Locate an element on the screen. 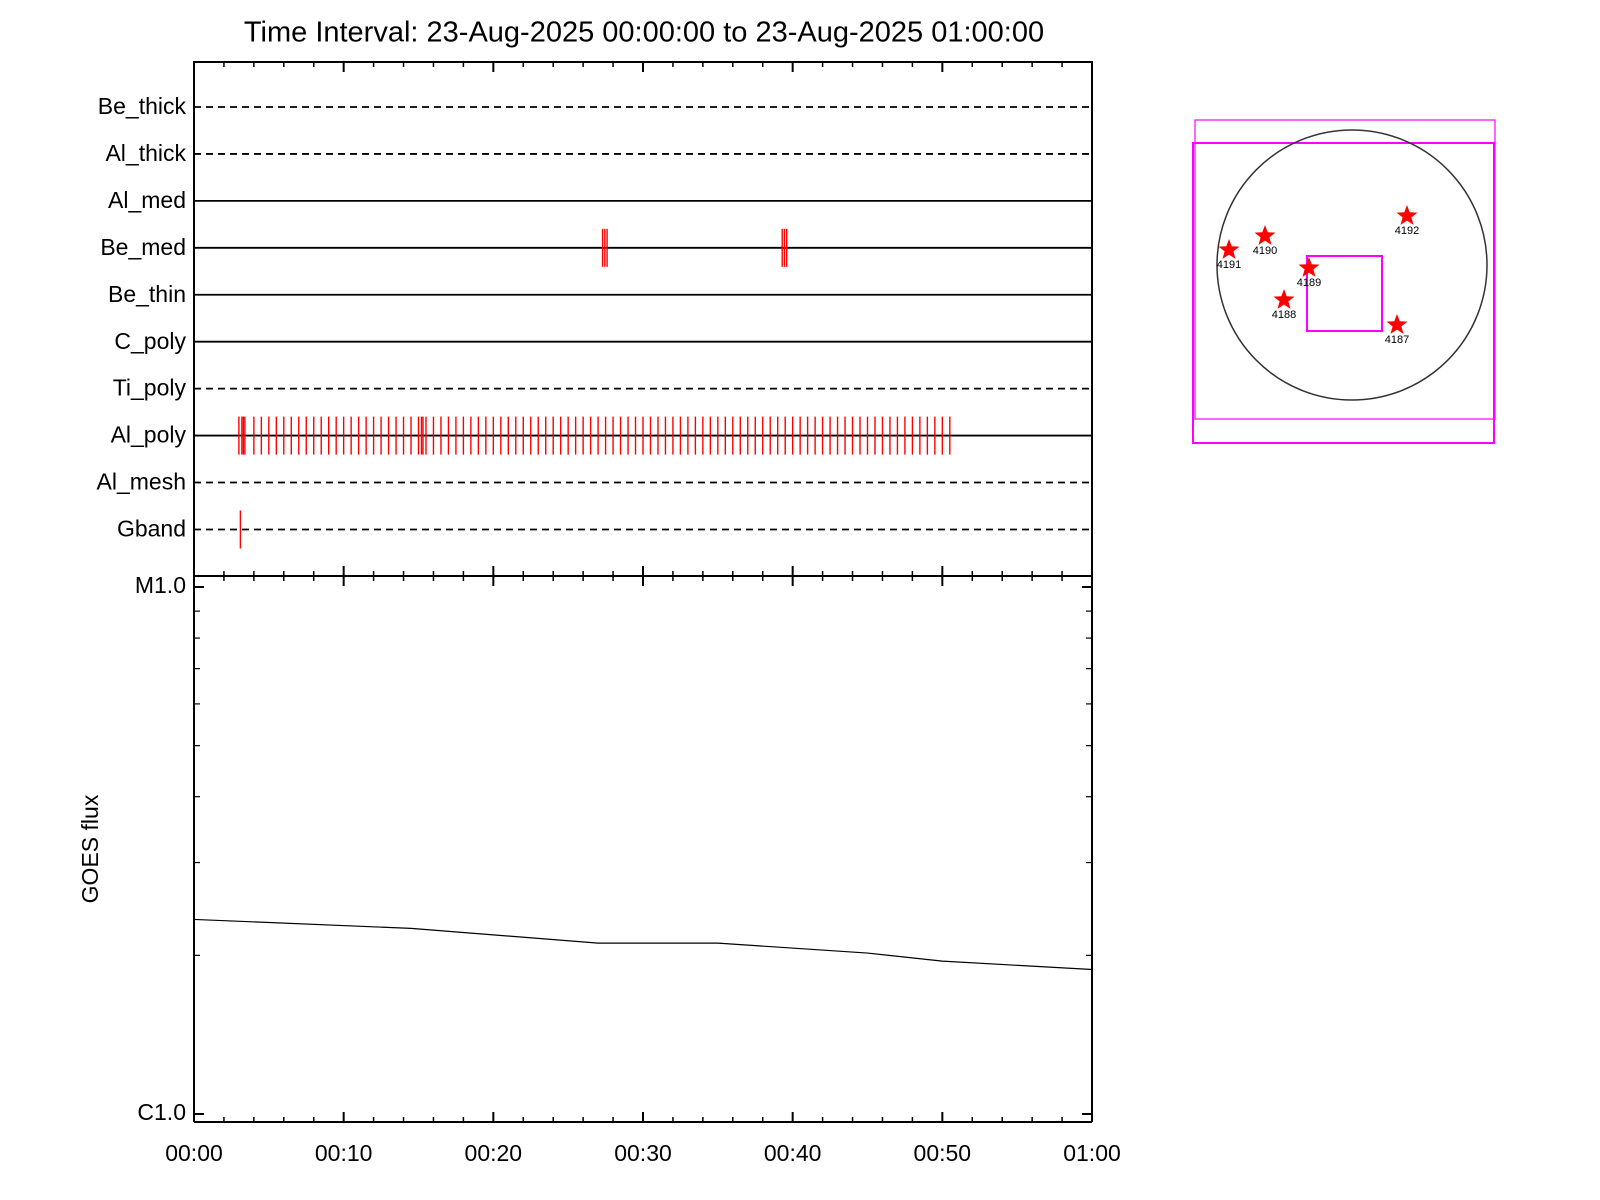  region-label: 4191 is located at coordinates (1229, 265).